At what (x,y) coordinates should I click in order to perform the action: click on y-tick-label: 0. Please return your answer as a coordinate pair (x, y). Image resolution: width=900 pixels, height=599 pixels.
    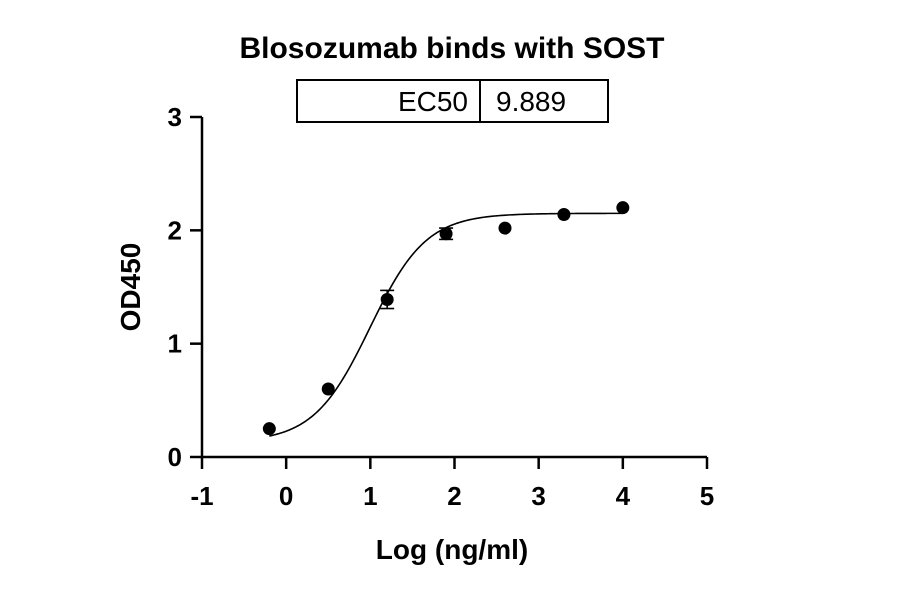
    Looking at the image, I should click on (175, 457).